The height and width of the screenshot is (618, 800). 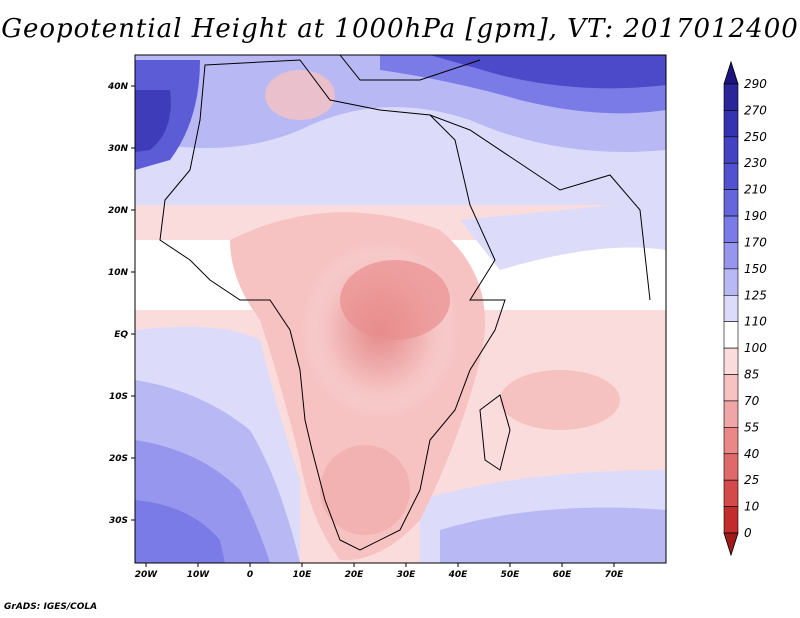 What do you see at coordinates (118, 459) in the screenshot?
I see `svg-text: 20S` at bounding box center [118, 459].